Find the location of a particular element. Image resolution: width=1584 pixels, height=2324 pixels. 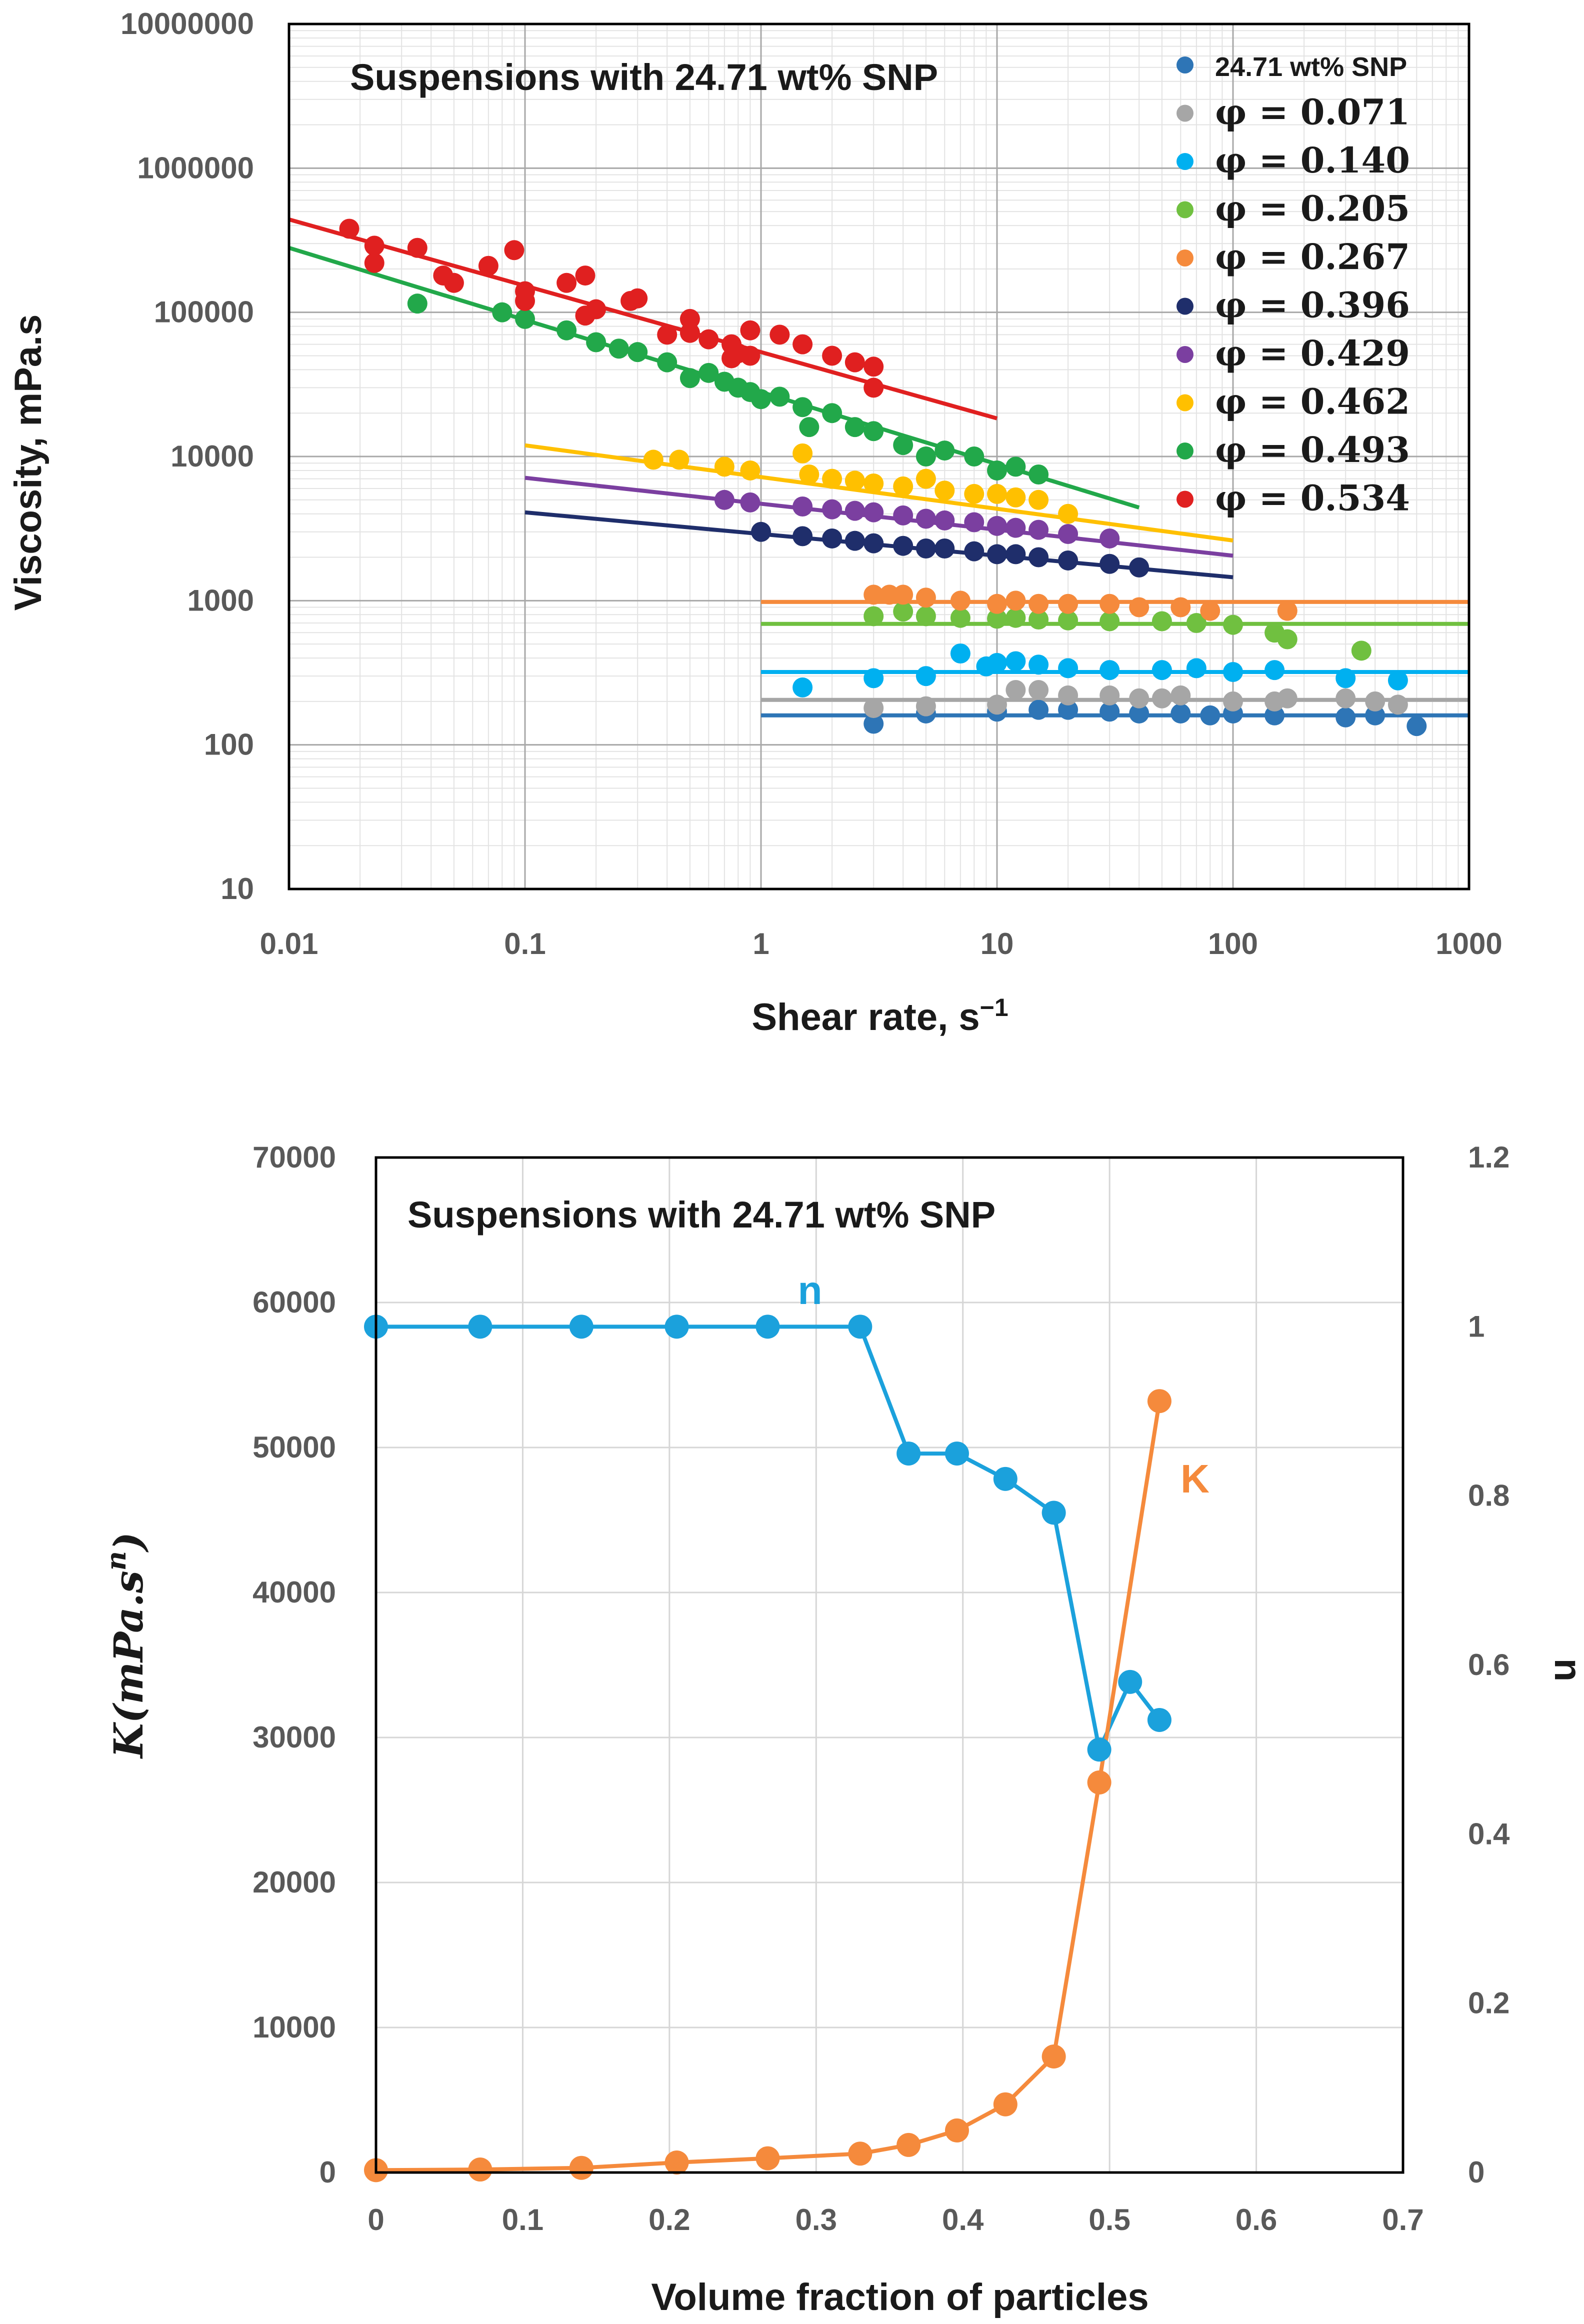

top-y-tick-label: 10000000 is located at coordinates (187, 23).